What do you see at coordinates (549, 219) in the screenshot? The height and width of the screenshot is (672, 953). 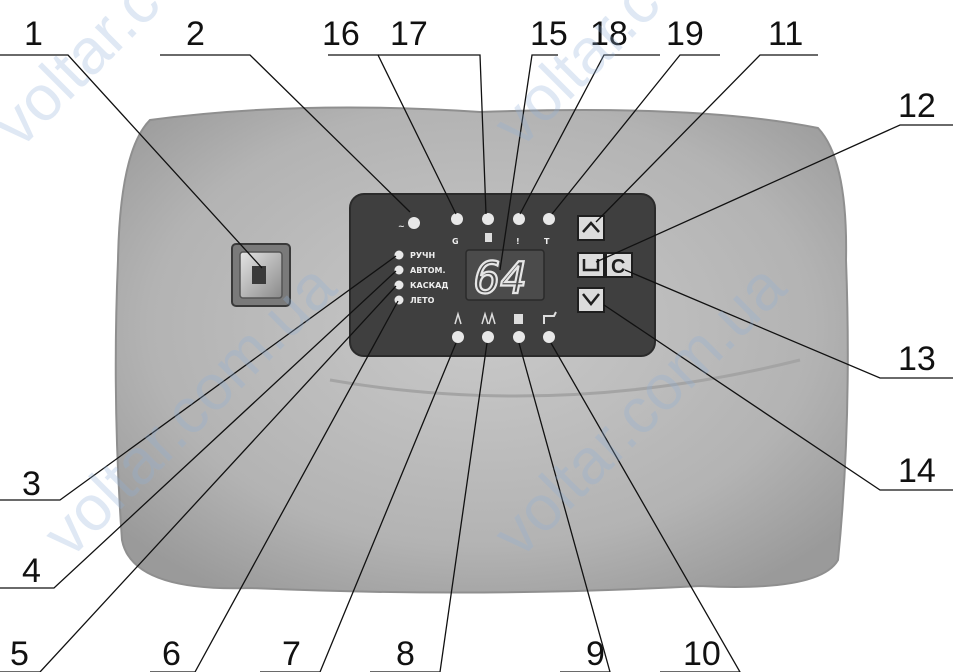 I see `temperature-led` at bounding box center [549, 219].